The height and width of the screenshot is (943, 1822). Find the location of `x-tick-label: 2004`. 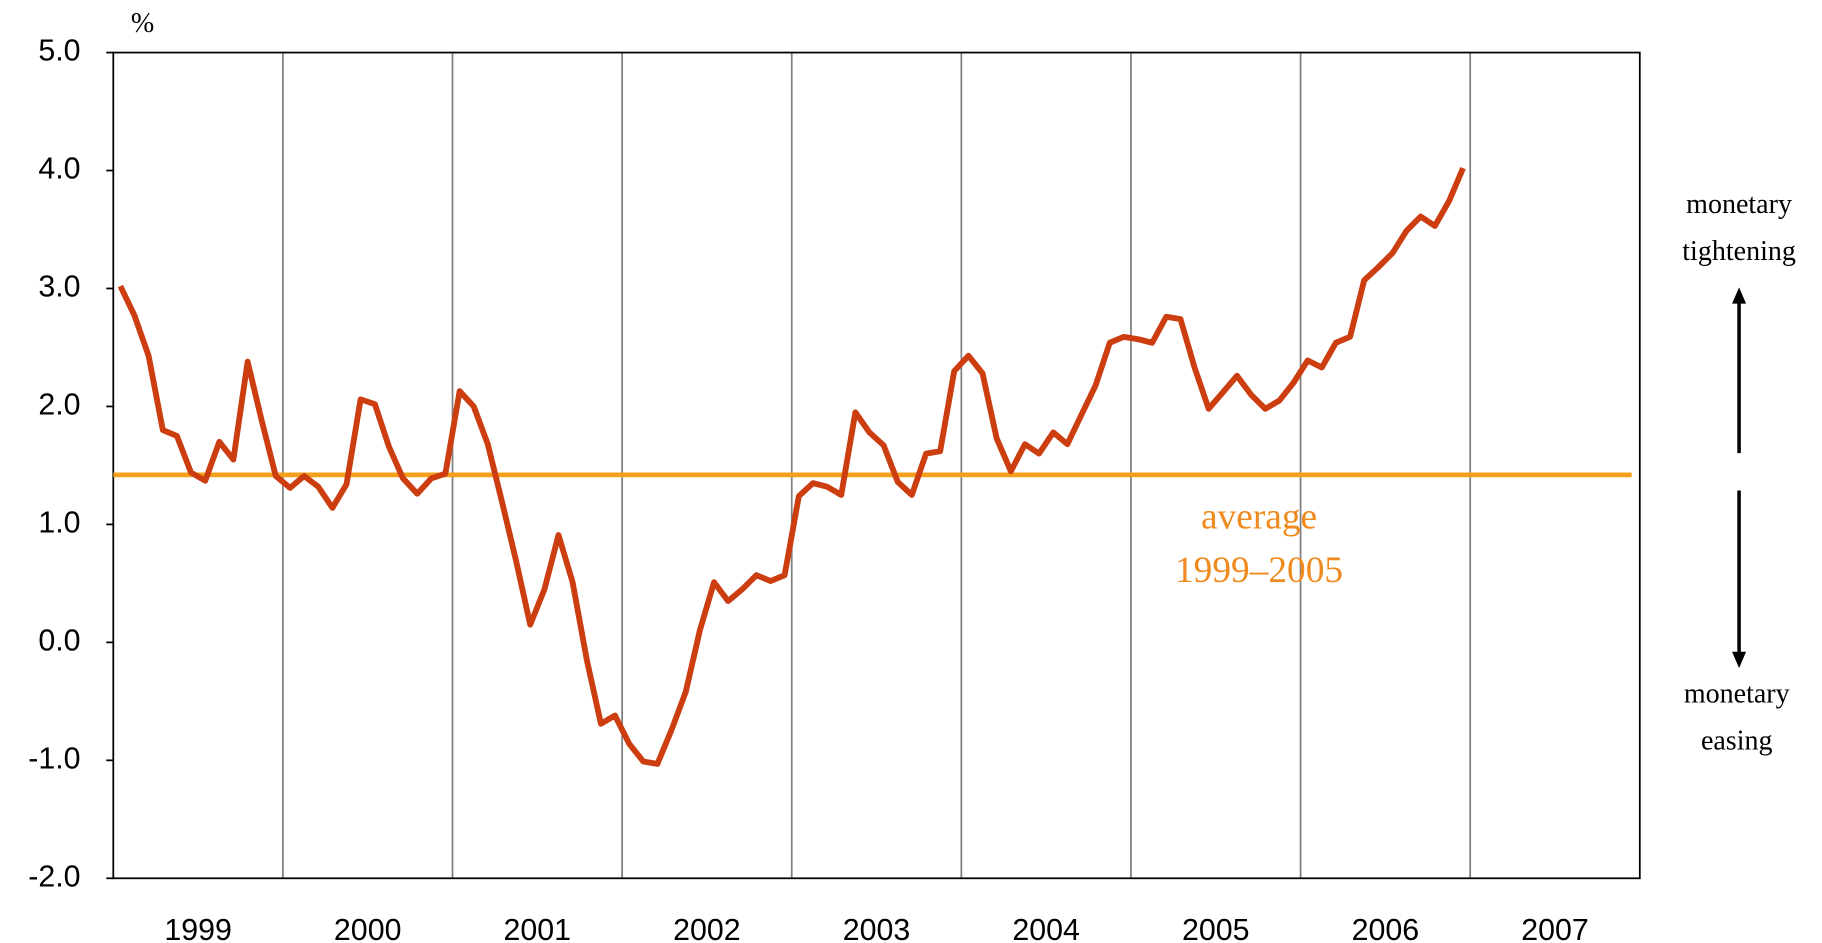

x-tick-label: 2004 is located at coordinates (1046, 928).